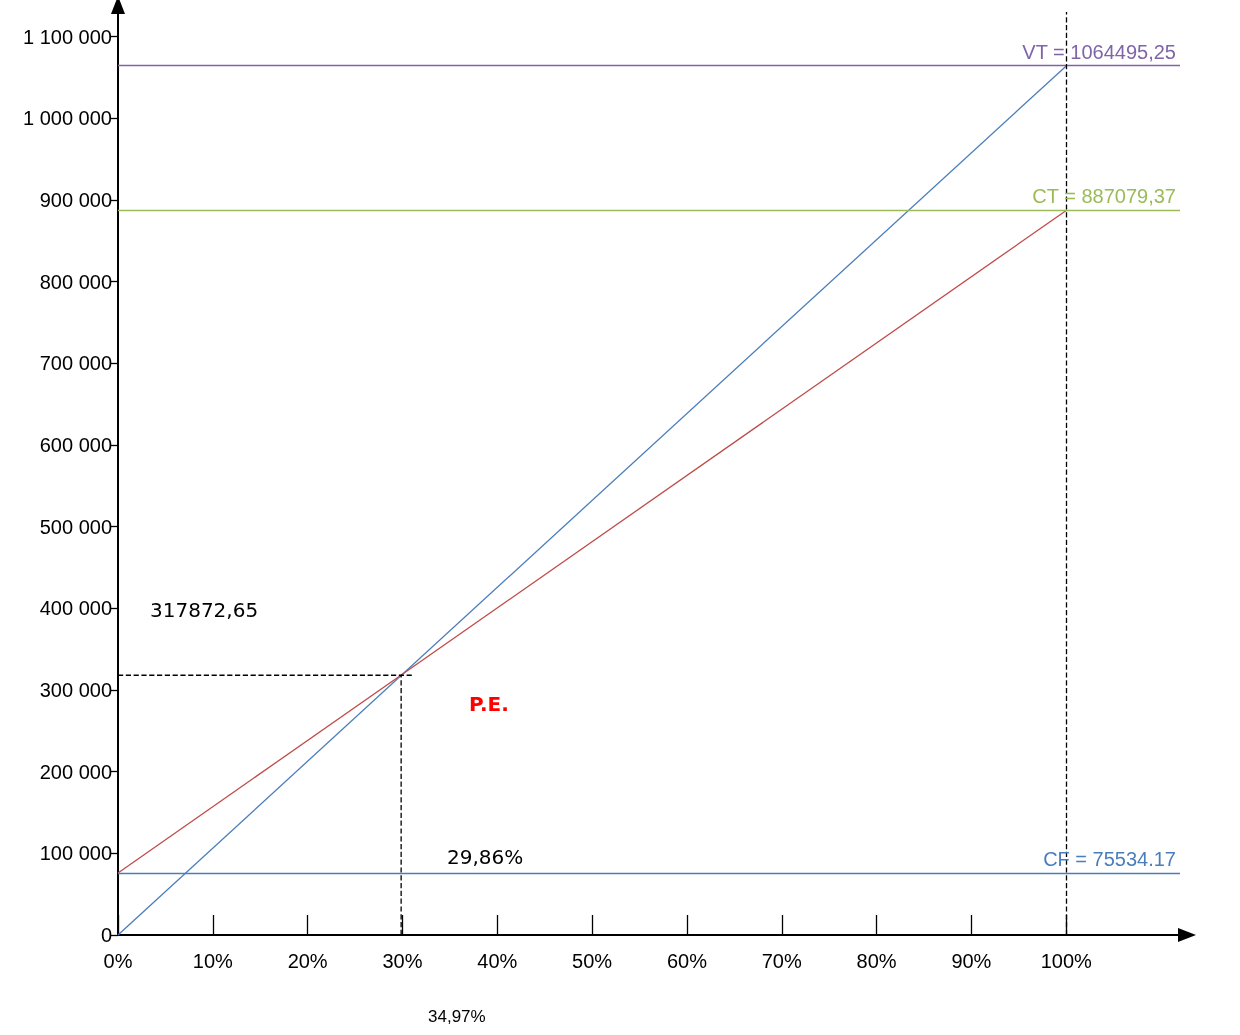 The height and width of the screenshot is (1035, 1240). What do you see at coordinates (75, 771) in the screenshot?
I see `y-tick-label: 200 000` at bounding box center [75, 771].